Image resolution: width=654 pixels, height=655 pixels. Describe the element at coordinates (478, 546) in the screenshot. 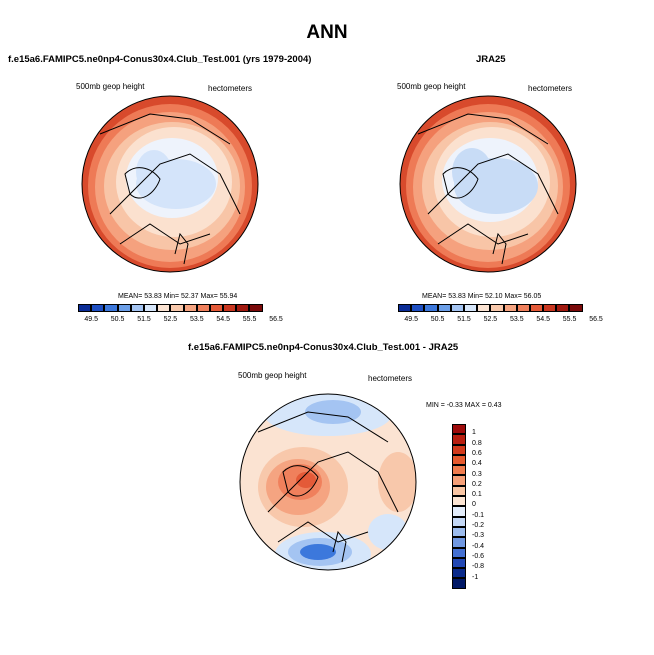

I see `colorbar-tick-label: -0.4` at that location.